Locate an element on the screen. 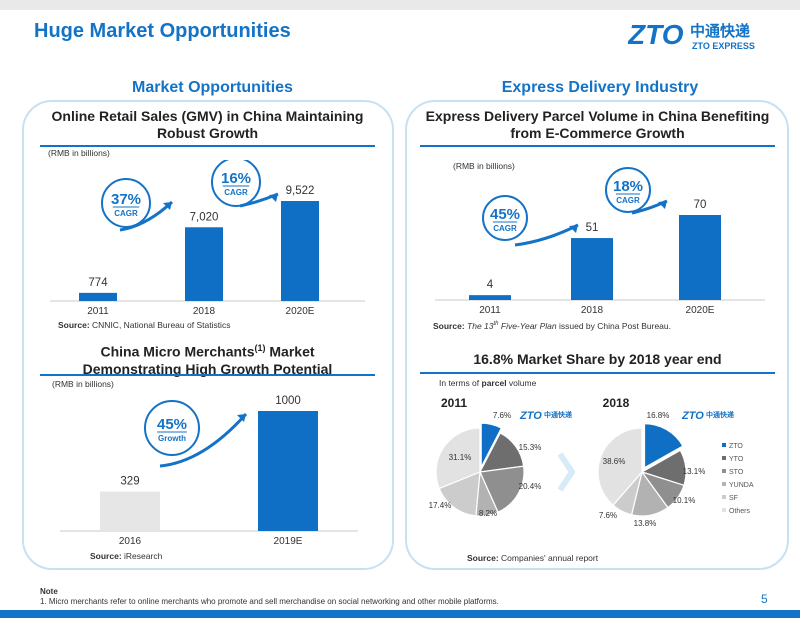  cagr-callout-2: 16%CAGR is located at coordinates (245, 182).